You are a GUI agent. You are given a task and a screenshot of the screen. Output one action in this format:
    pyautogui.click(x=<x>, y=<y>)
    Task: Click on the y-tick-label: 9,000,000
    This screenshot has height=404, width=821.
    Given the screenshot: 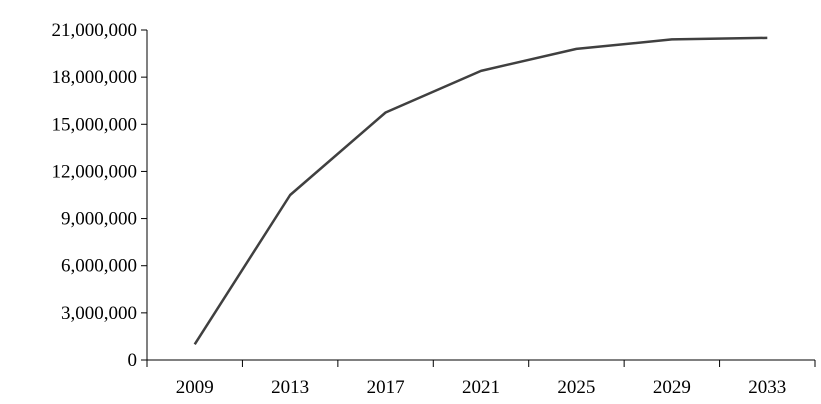 What is the action you would take?
    pyautogui.click(x=99, y=219)
    